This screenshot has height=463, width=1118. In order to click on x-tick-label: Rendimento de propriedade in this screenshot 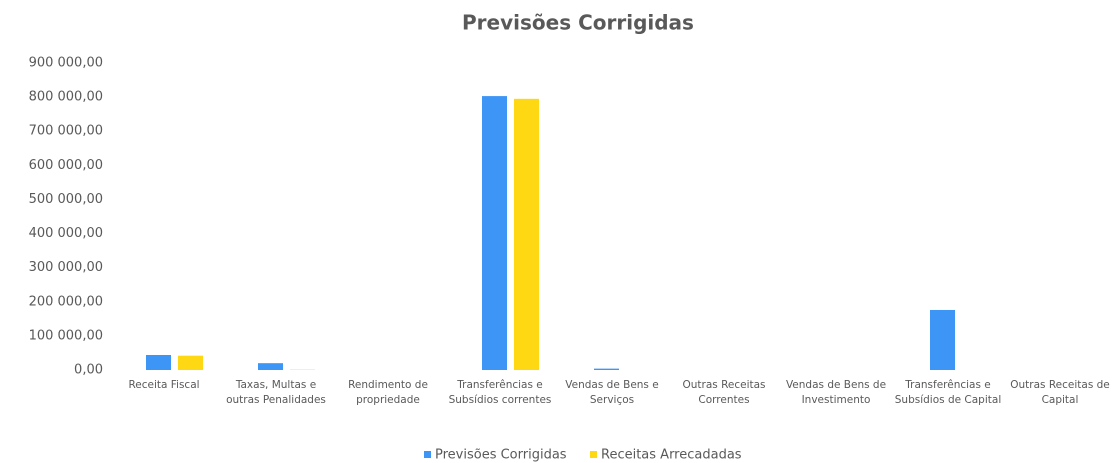, I will do `click(388, 392)`.